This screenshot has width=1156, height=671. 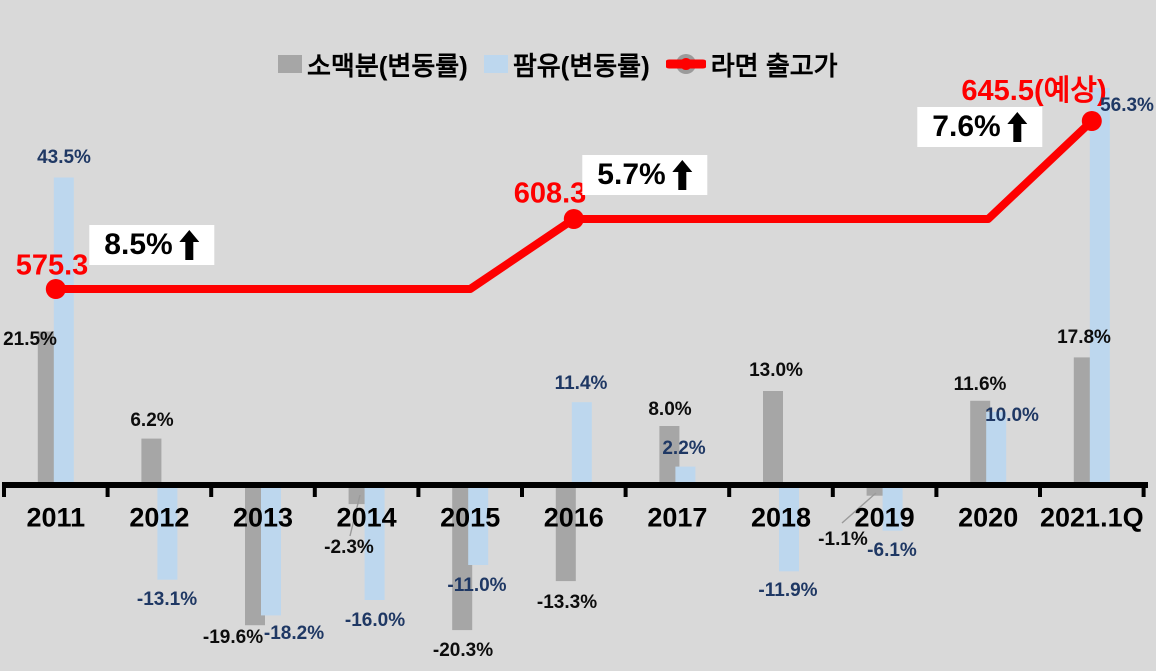 I want to click on price-increase-annotation: 8.5%, so click(x=152, y=245).